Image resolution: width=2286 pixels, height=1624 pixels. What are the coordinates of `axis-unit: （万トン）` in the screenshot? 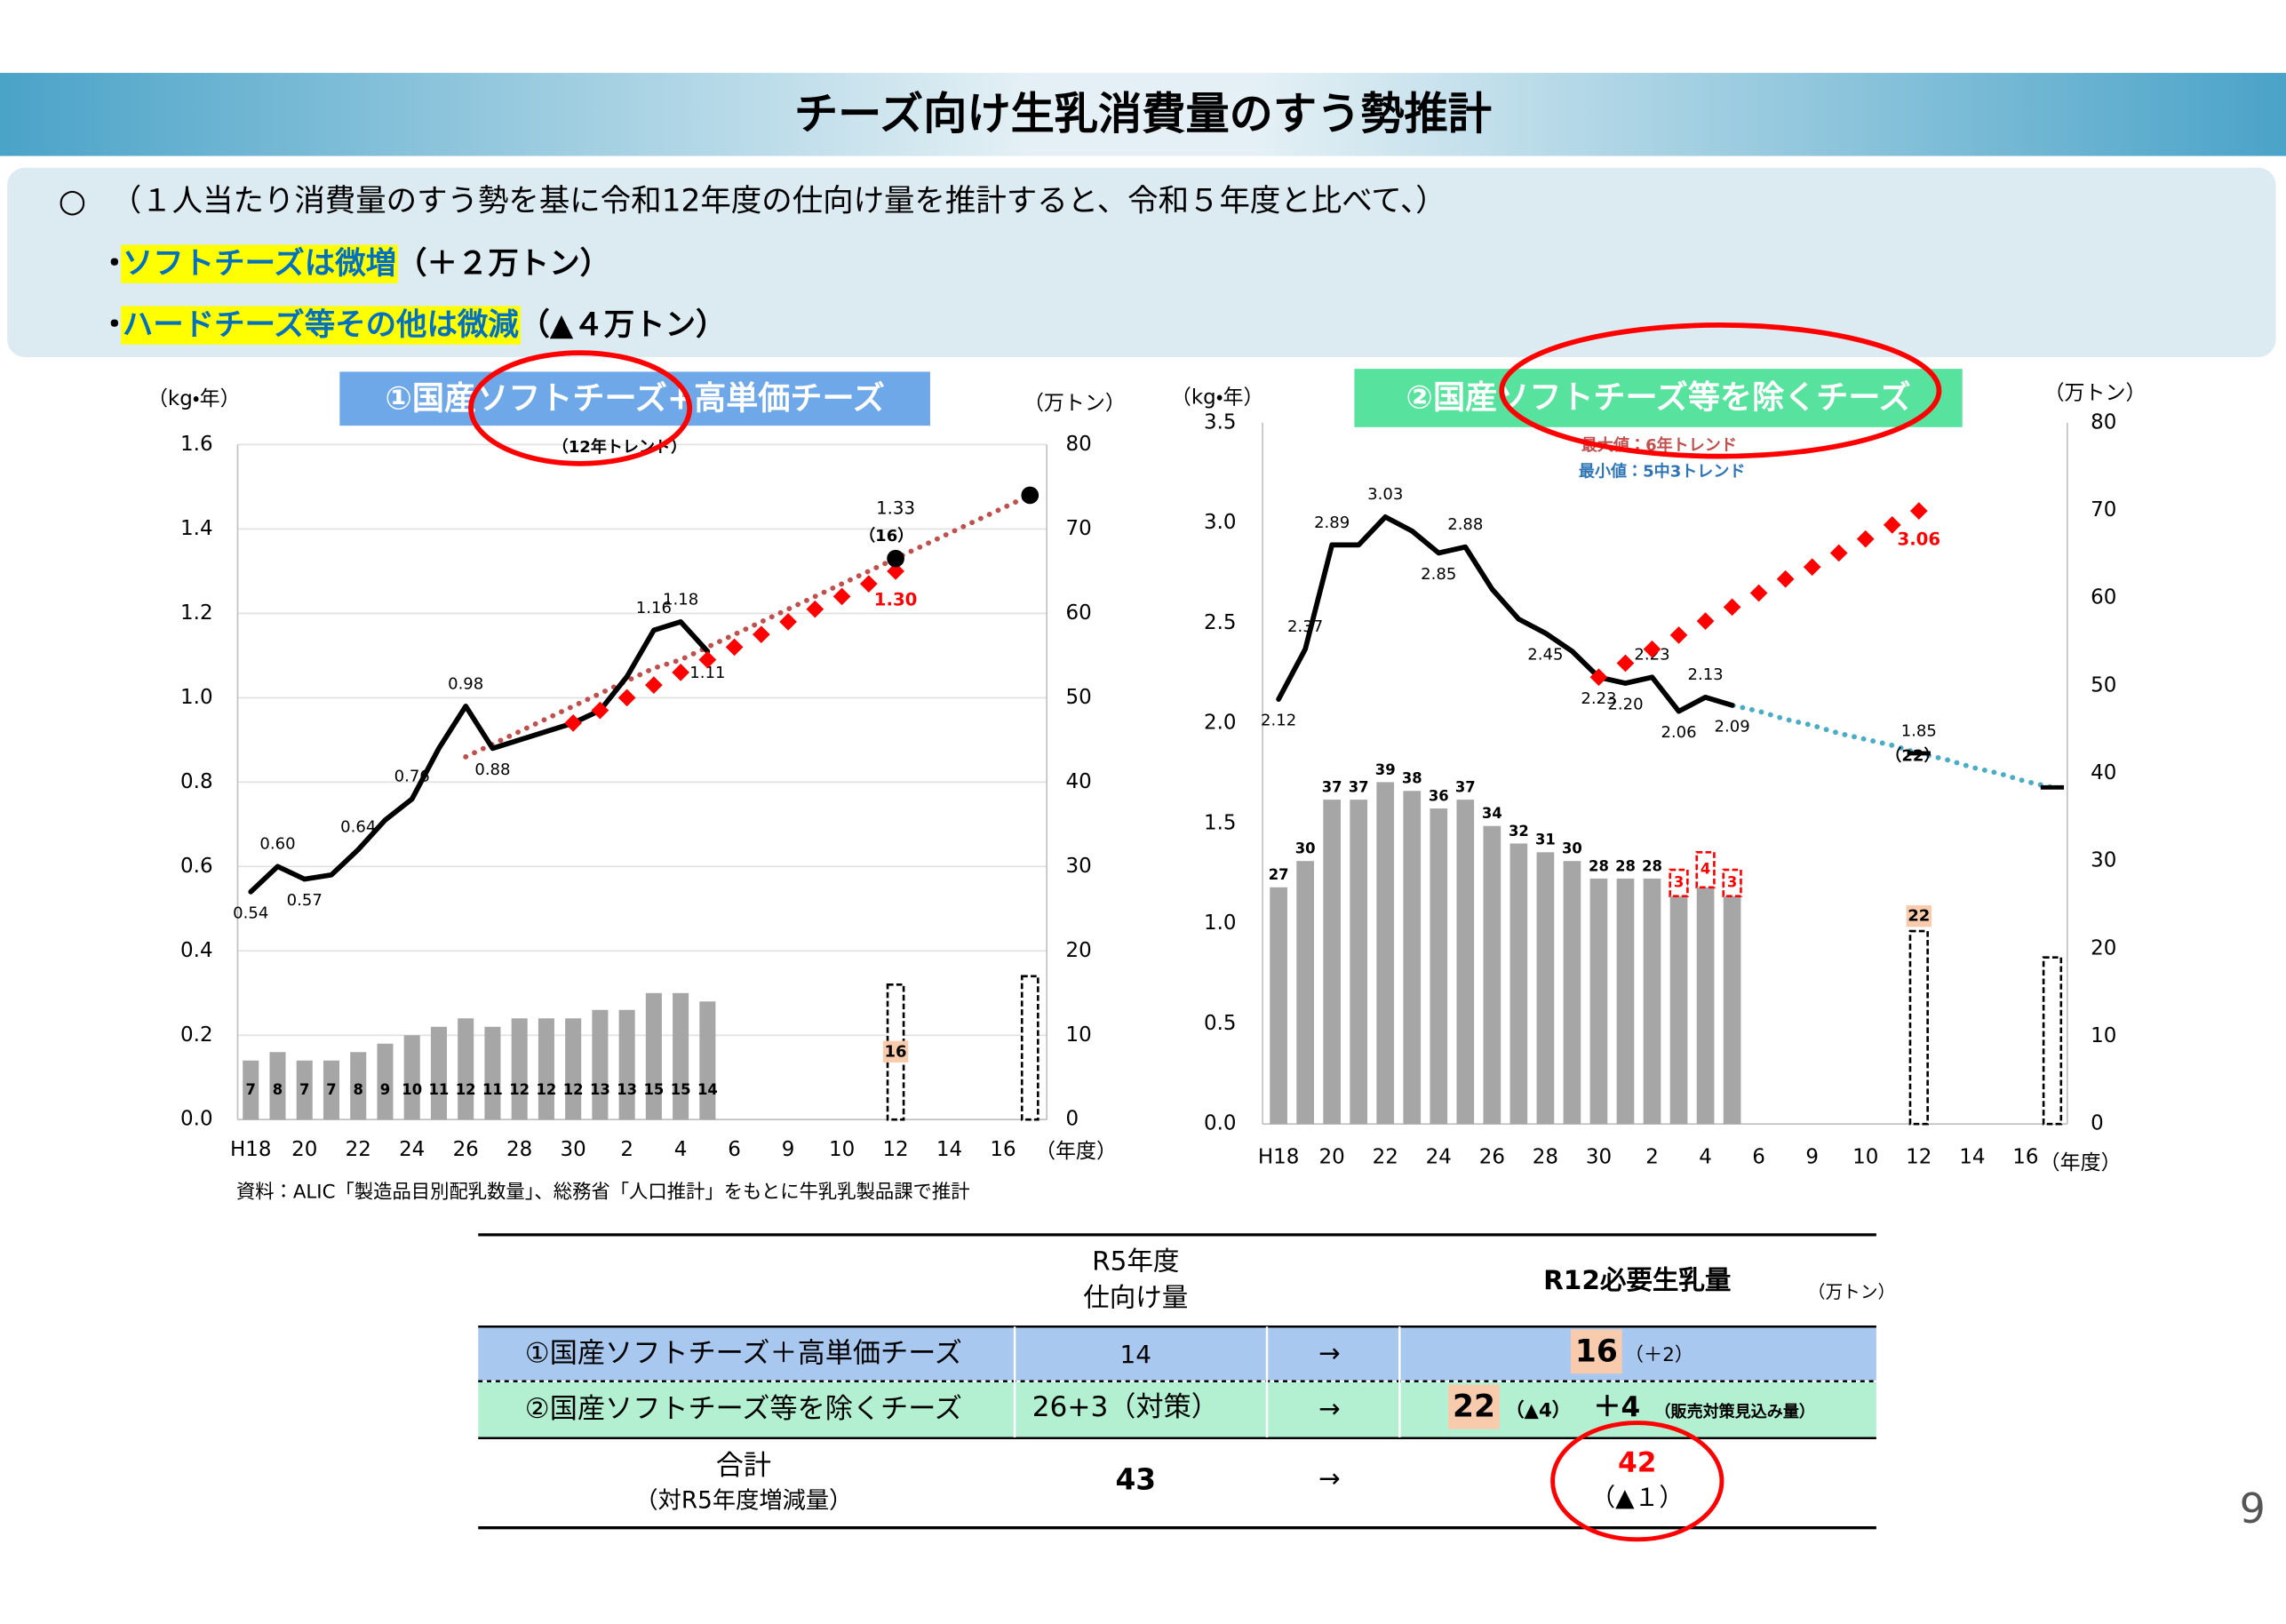 It's located at (2096, 393).